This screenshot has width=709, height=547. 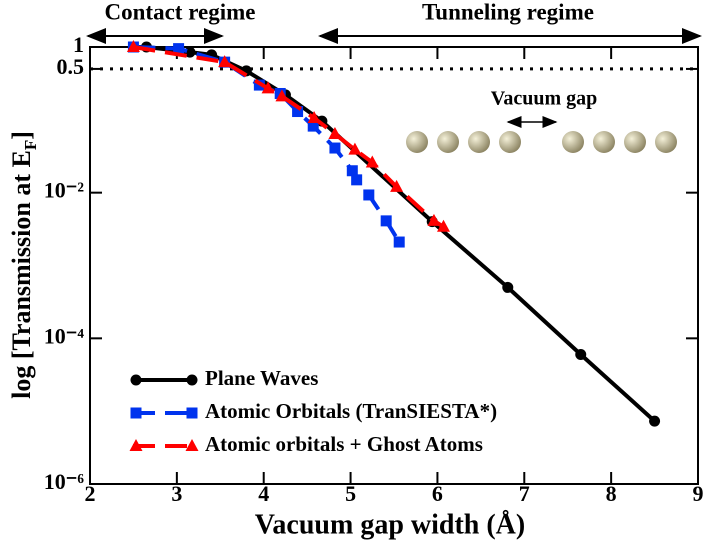 I want to click on annotation: Contact regime, so click(x=180, y=12).